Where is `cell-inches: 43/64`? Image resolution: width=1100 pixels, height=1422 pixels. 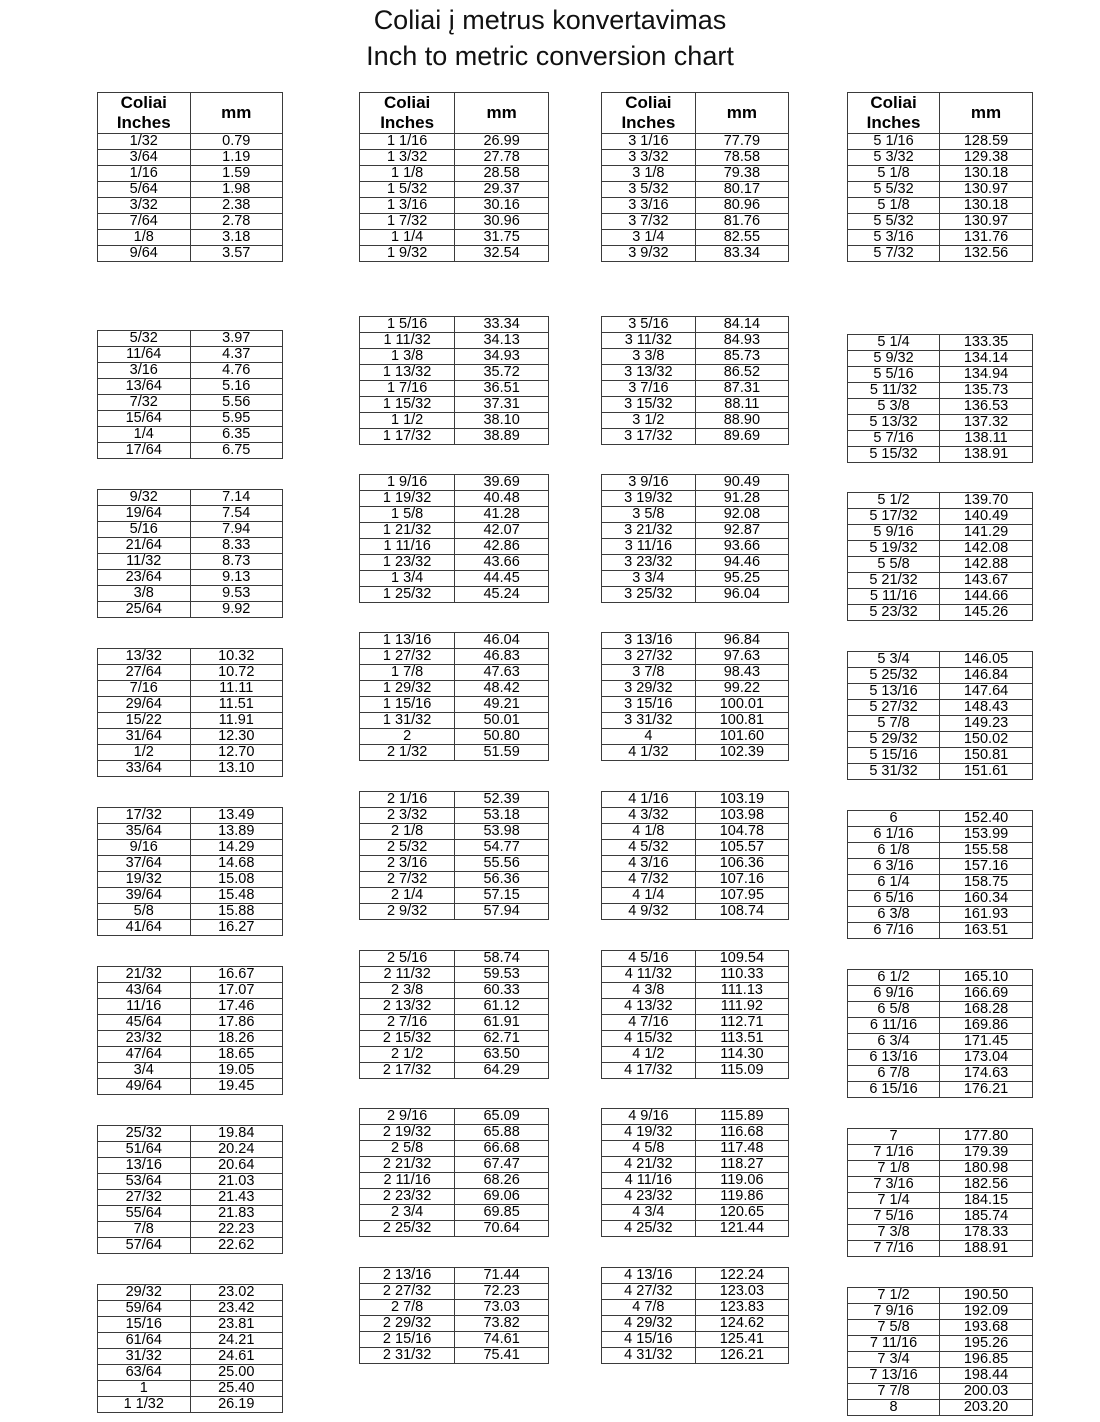
cell-inches: 43/64 is located at coordinates (144, 990).